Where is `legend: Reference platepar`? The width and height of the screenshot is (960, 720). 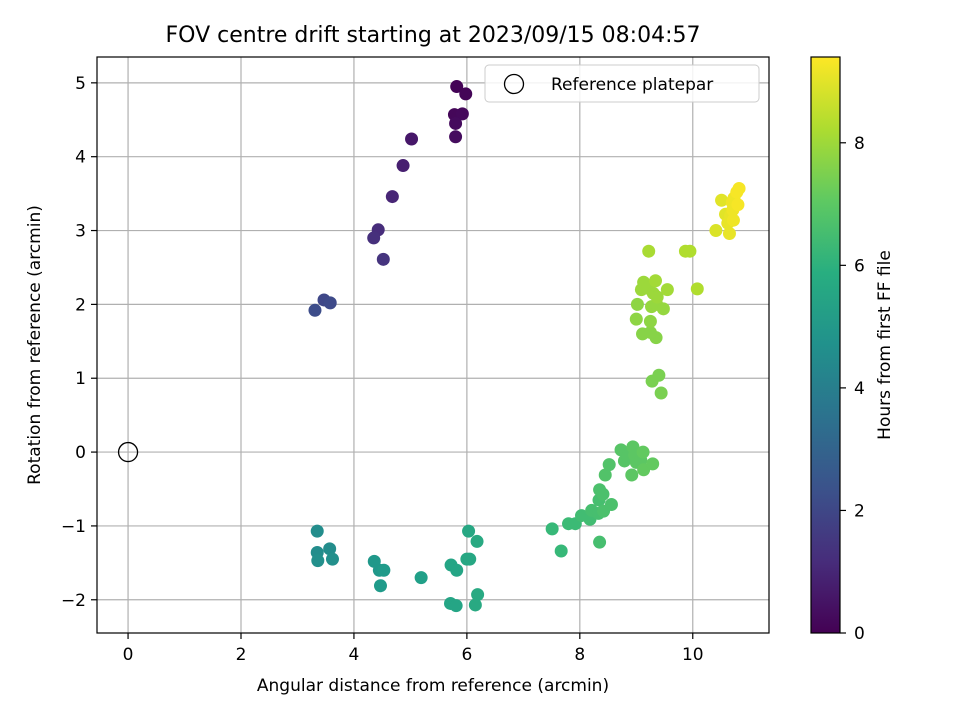
legend: Reference platepar is located at coordinates (622, 83).